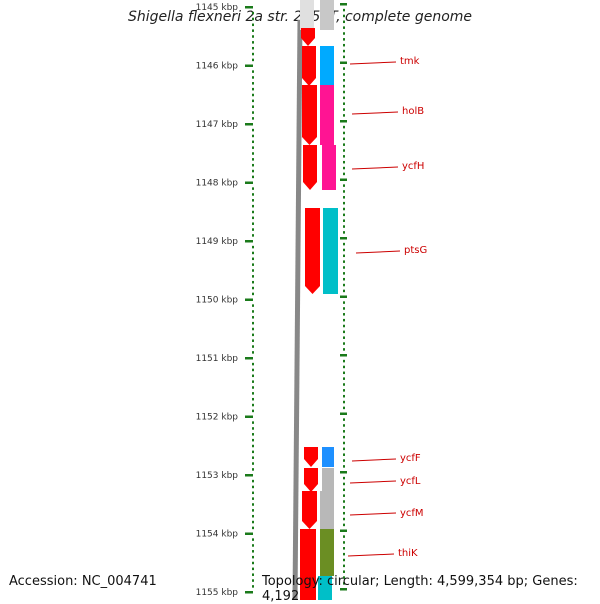  What do you see at coordinates (319, 300) in the screenshot?
I see `gene-track` at bounding box center [319, 300].